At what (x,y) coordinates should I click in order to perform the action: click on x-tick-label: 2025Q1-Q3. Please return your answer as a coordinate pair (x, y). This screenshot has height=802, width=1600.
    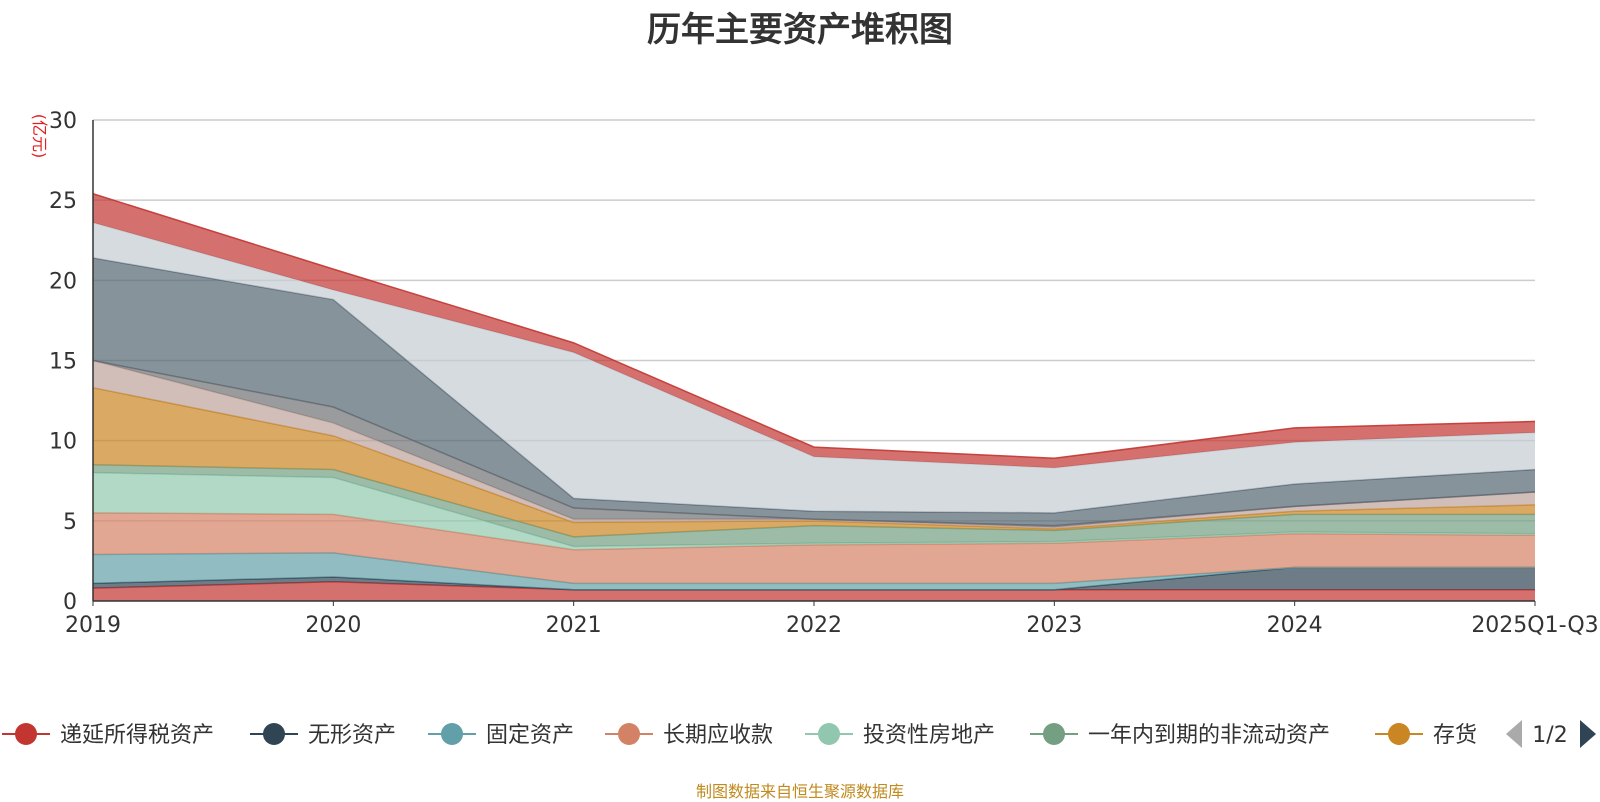
    Looking at the image, I should click on (1534, 625).